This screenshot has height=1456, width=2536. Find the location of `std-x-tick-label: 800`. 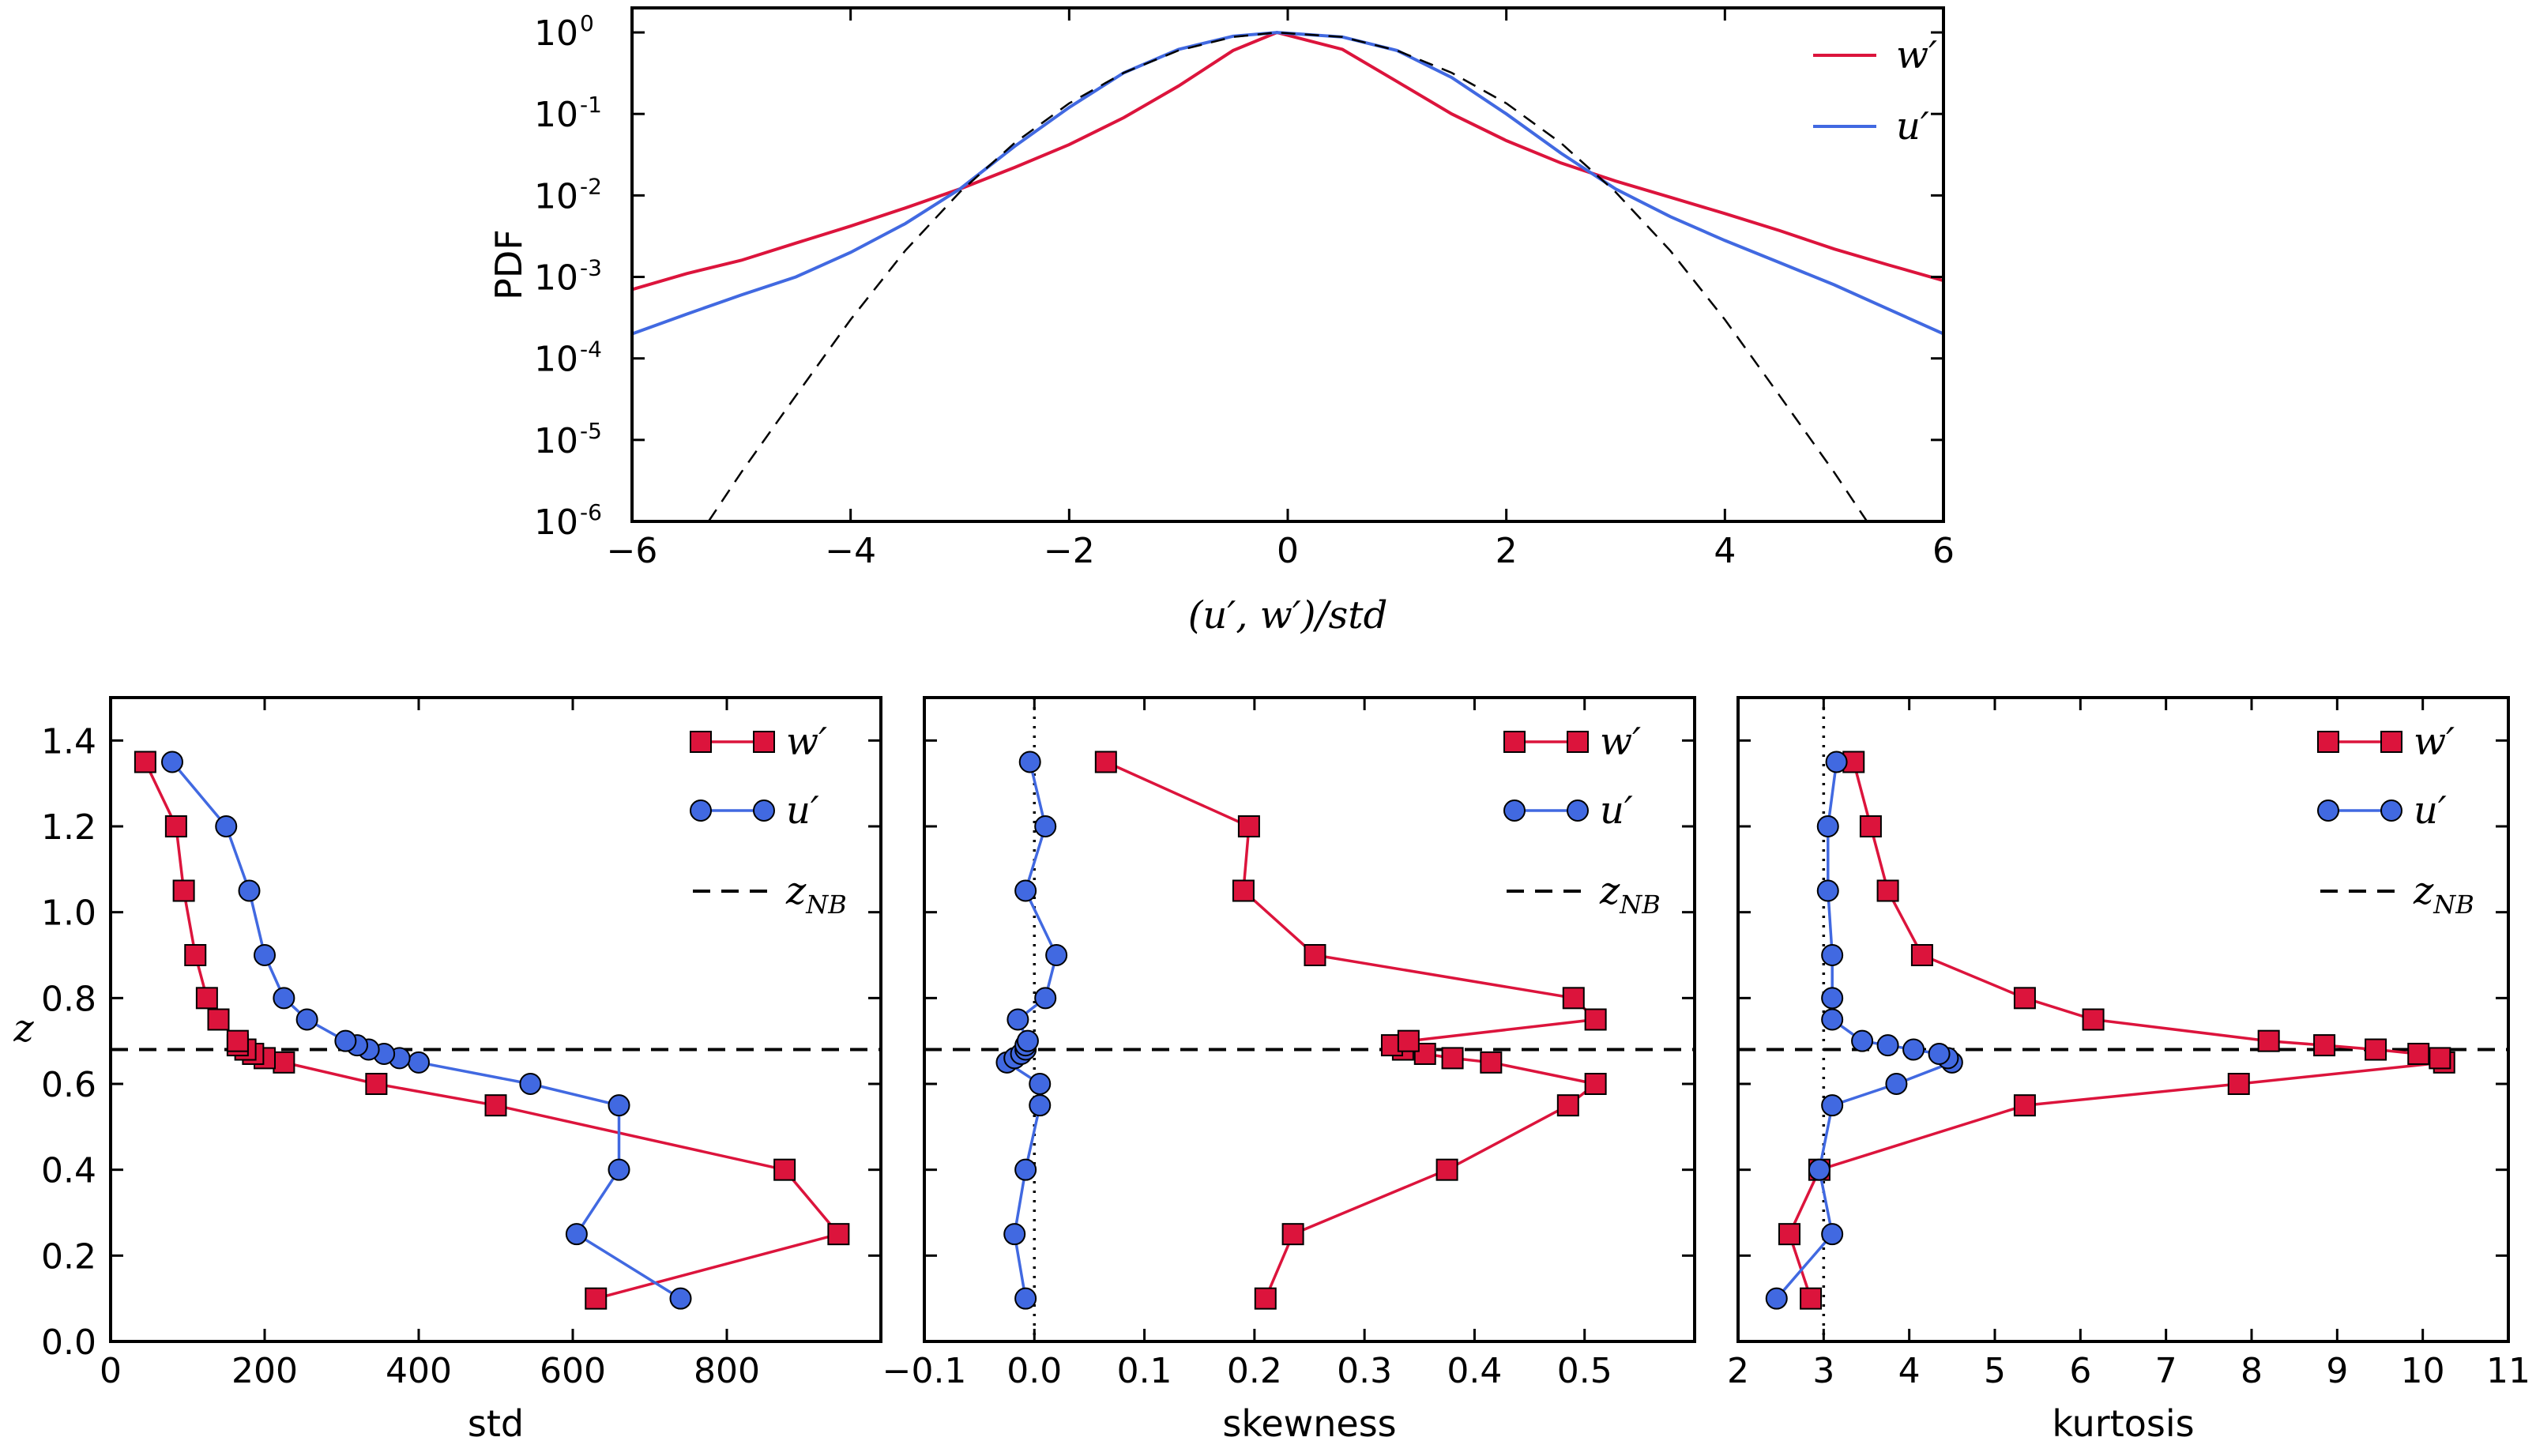

std-x-tick-label: 800 is located at coordinates (727, 1371).